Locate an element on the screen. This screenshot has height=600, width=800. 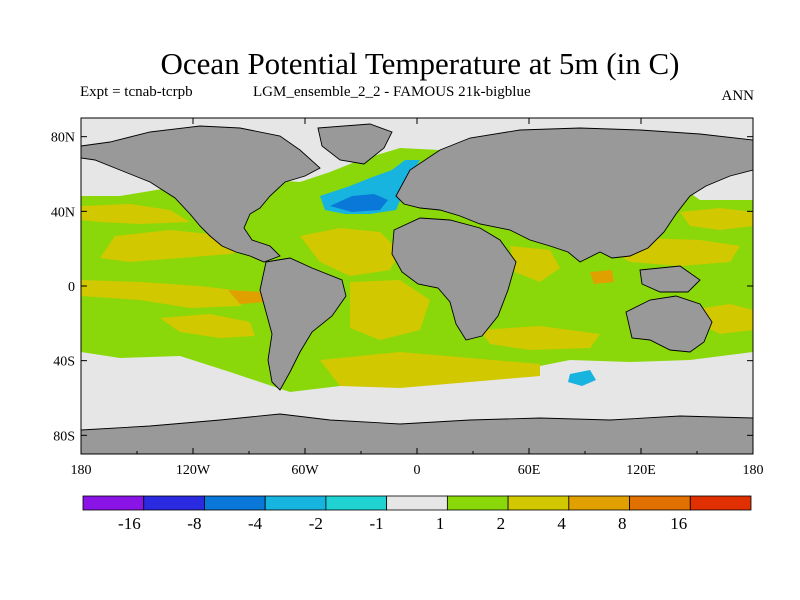
warm-band-circumpolar is located at coordinates (430, 370).